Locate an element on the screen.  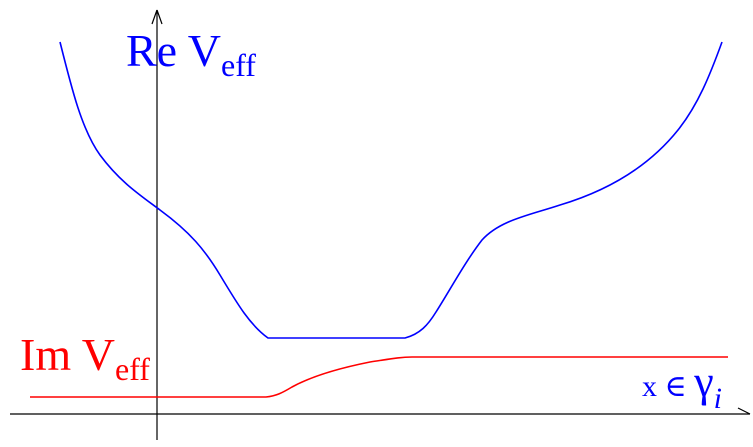
re-veff-subscript: eff is located at coordinates (238, 65).